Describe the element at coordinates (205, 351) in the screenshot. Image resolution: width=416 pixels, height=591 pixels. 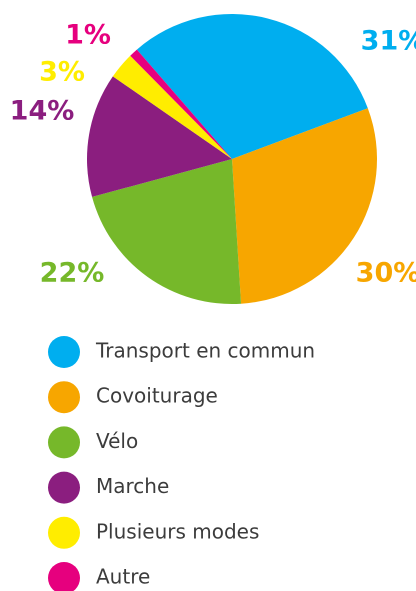
I see `legend-label: Transport en commun` at that location.